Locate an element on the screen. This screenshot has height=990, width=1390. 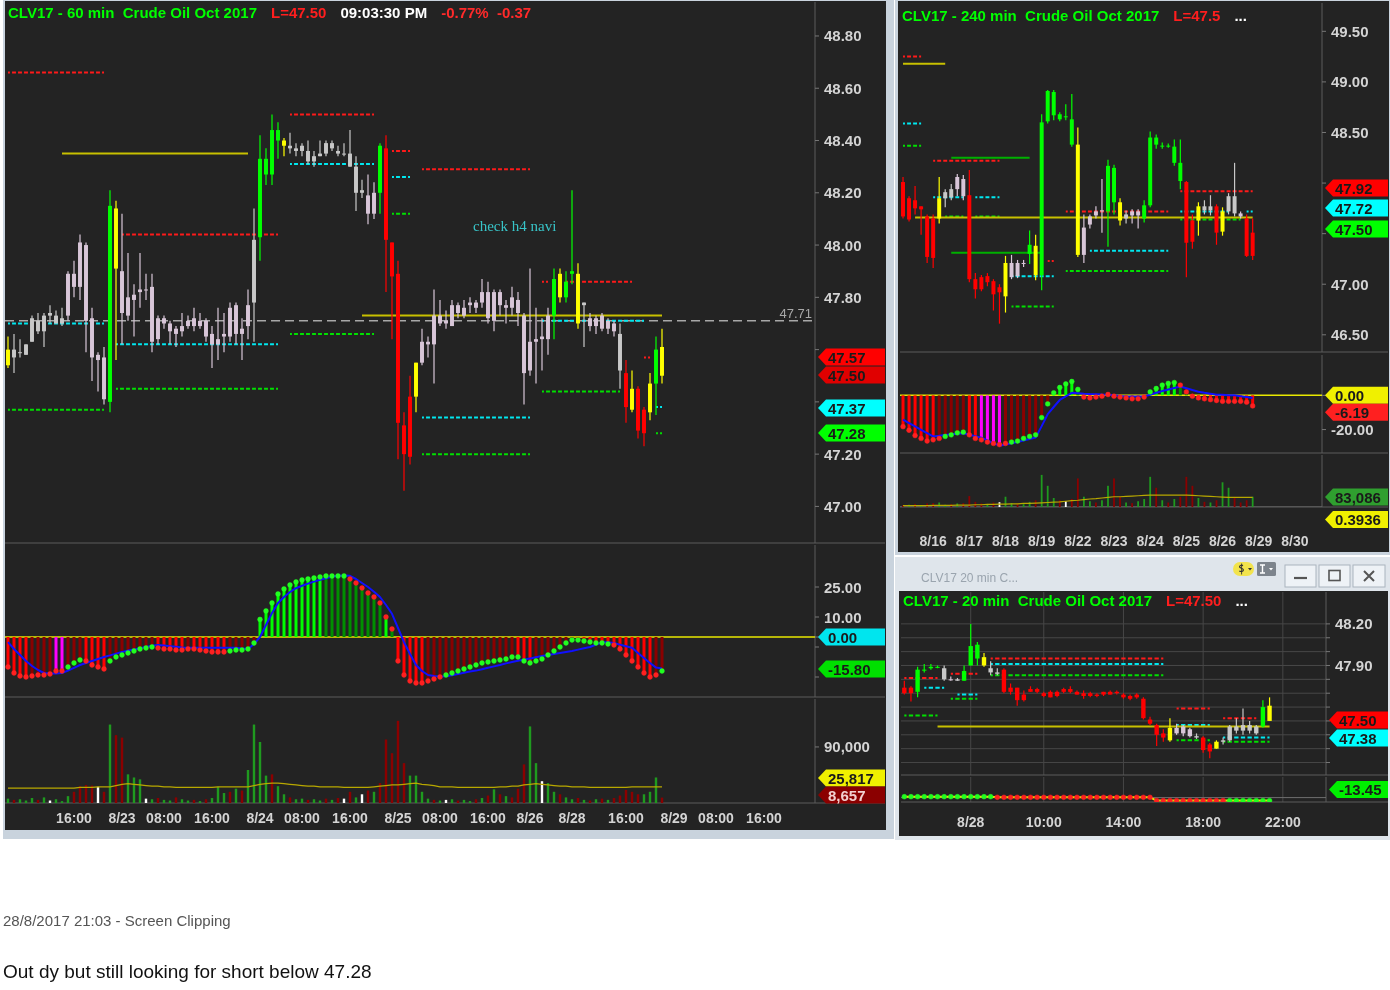
text: 47.38 is located at coordinates (1358, 738).